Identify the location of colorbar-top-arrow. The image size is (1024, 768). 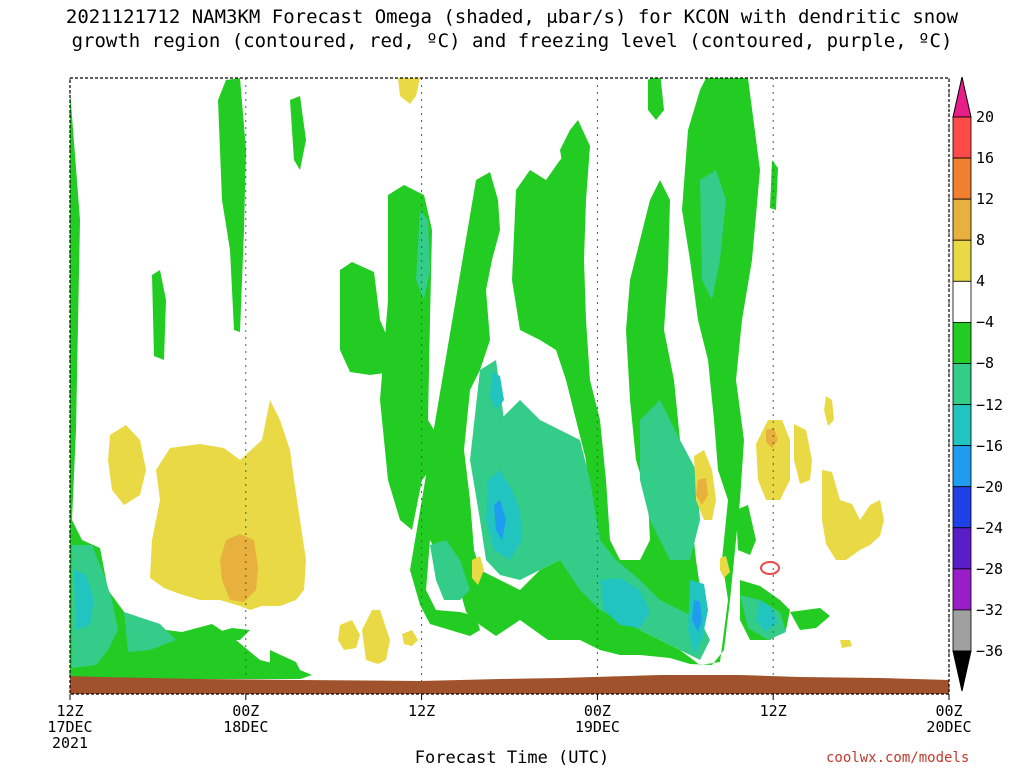
(962, 97).